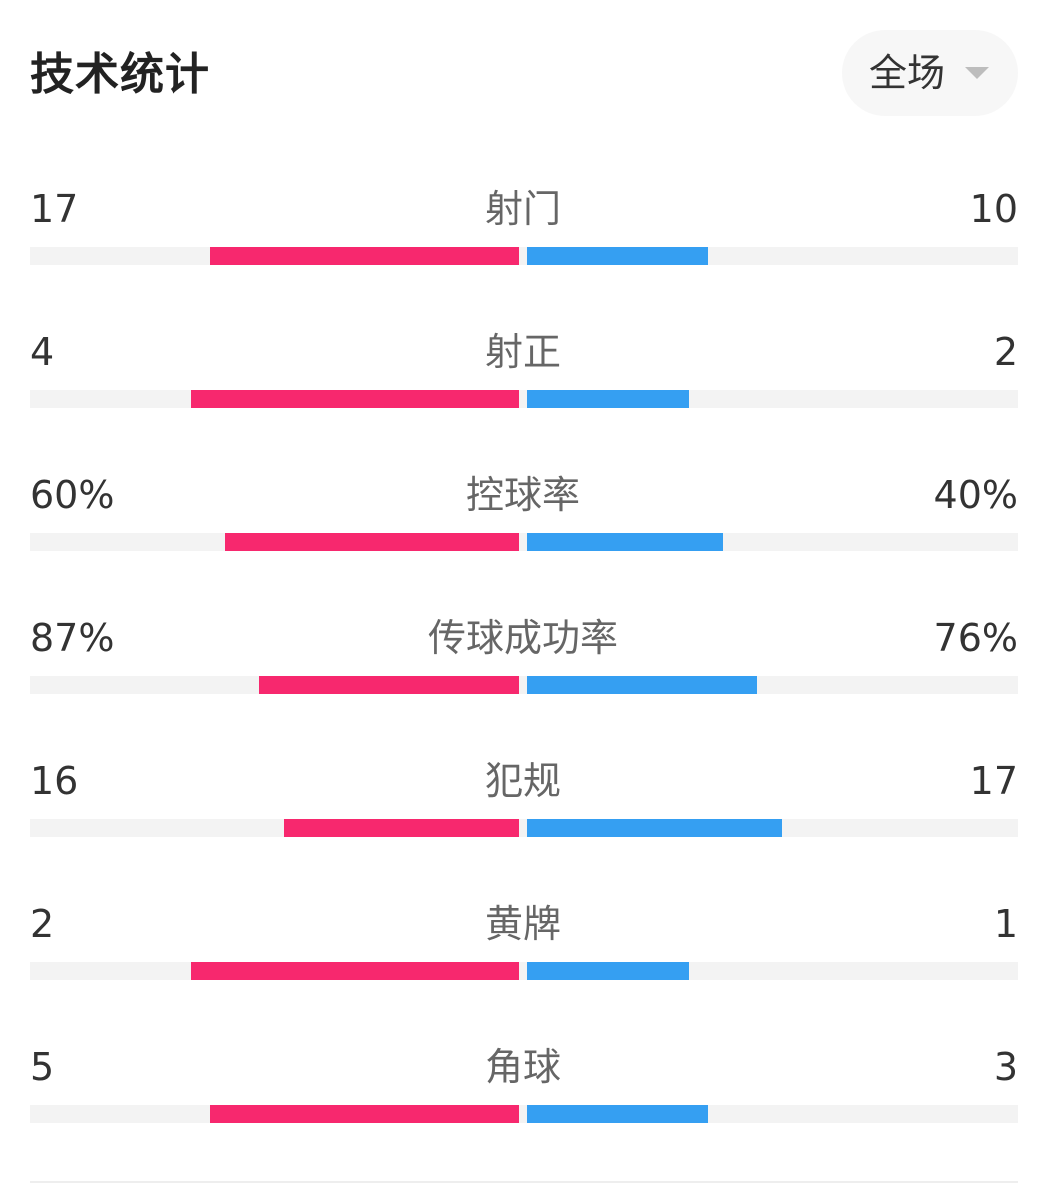  Describe the element at coordinates (522, 352) in the screenshot. I see `stat-label: 射正` at that location.